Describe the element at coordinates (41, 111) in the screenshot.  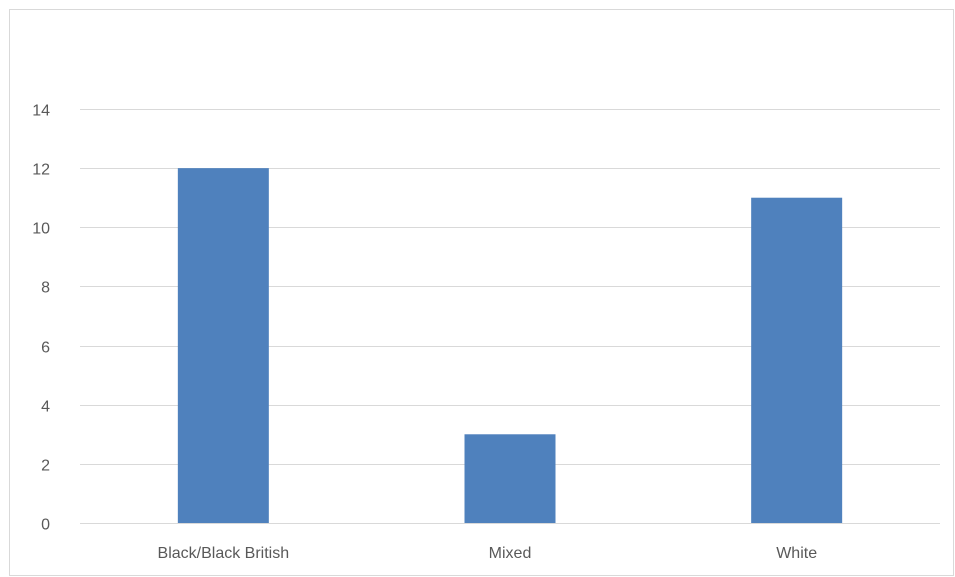
I see `y-tick-label: 14` at that location.